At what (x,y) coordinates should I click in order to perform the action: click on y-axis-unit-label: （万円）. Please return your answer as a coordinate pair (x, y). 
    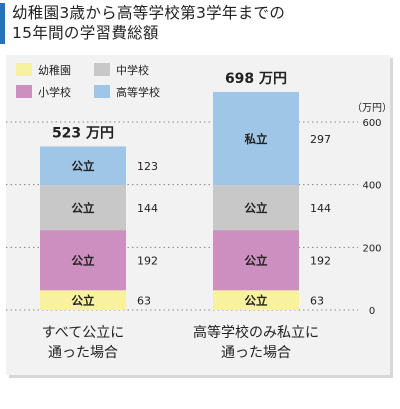
    Looking at the image, I should click on (371, 108).